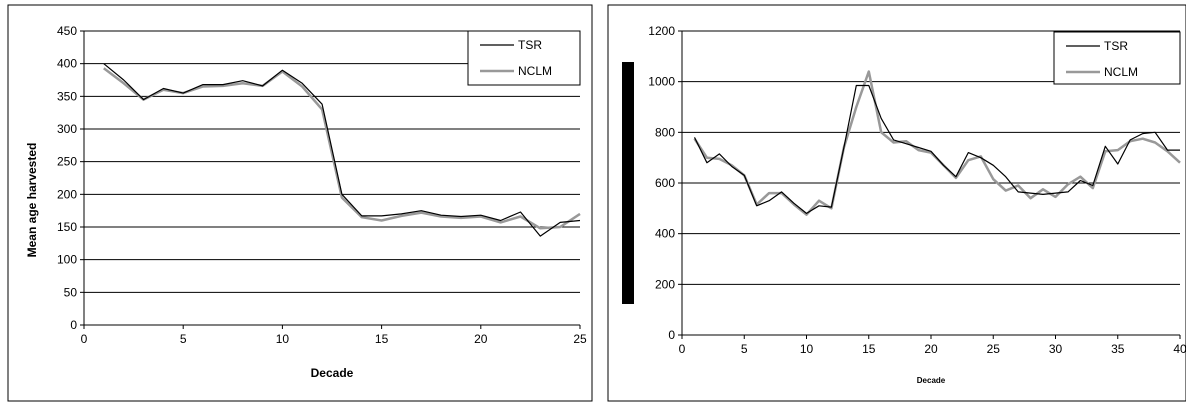 The image size is (1186, 407). Describe the element at coordinates (661, 31) in the screenshot. I see `y-tick-label: 1200` at that location.